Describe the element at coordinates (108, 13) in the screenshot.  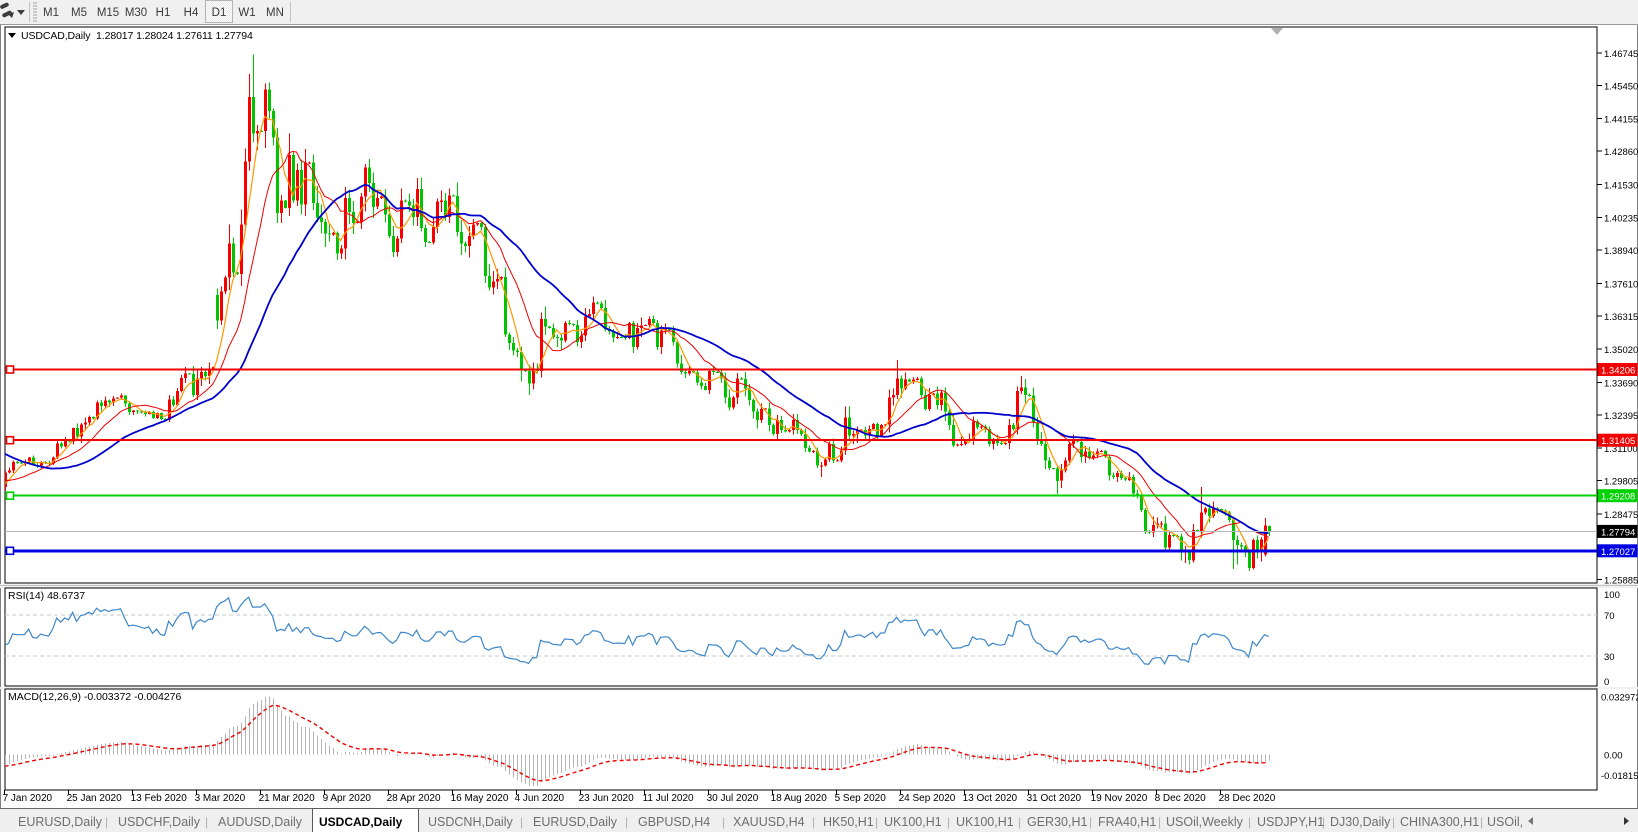
I see `svg-text: M15` at that location.